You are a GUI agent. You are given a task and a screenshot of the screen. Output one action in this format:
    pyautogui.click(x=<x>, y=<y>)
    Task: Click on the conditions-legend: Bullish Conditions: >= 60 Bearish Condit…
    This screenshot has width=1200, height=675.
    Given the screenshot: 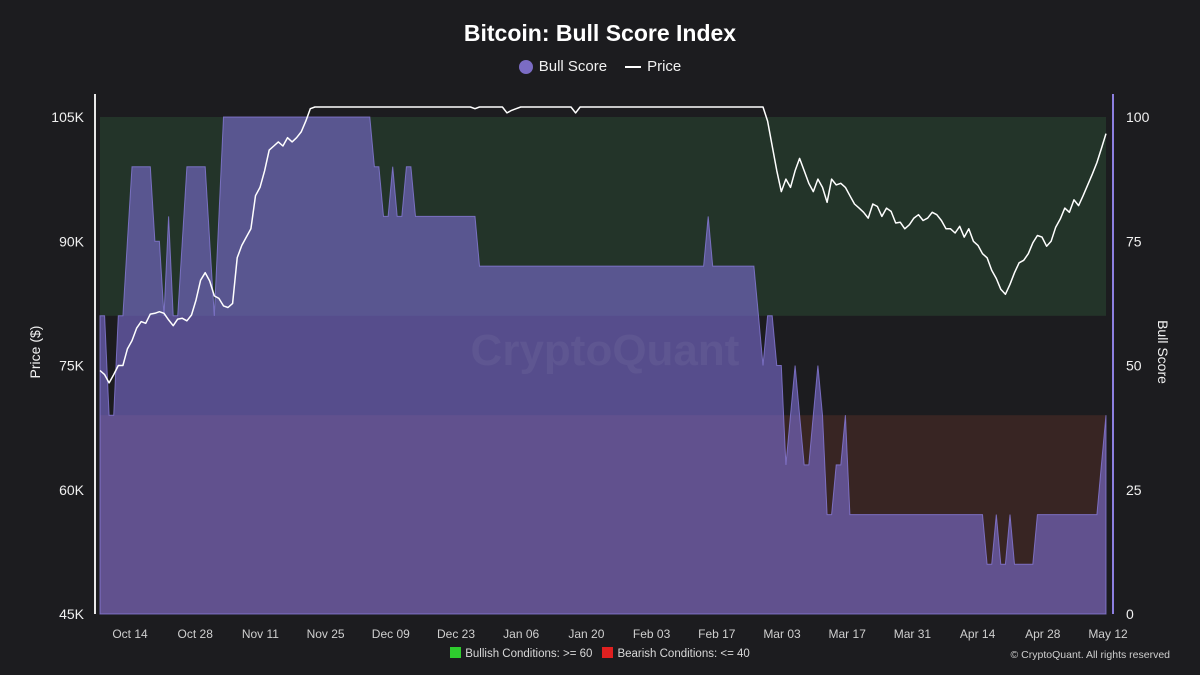 What is the action you would take?
    pyautogui.click(x=600, y=653)
    